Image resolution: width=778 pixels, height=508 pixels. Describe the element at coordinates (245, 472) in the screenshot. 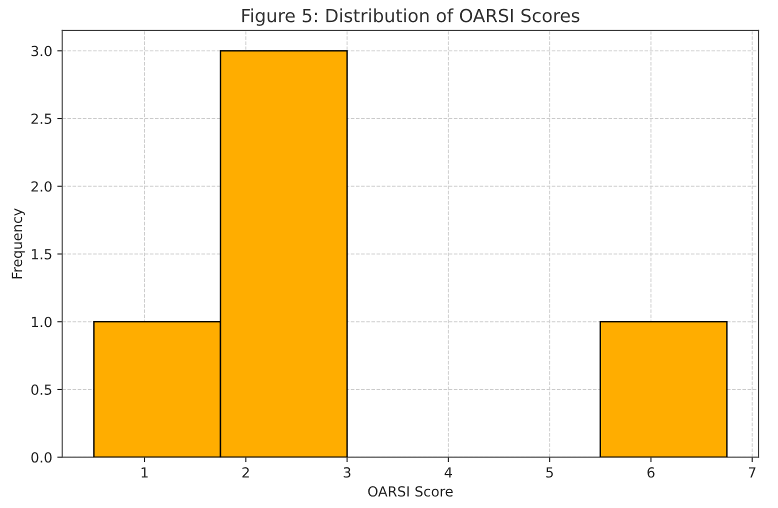

I see `x-tick-label: 2` at that location.